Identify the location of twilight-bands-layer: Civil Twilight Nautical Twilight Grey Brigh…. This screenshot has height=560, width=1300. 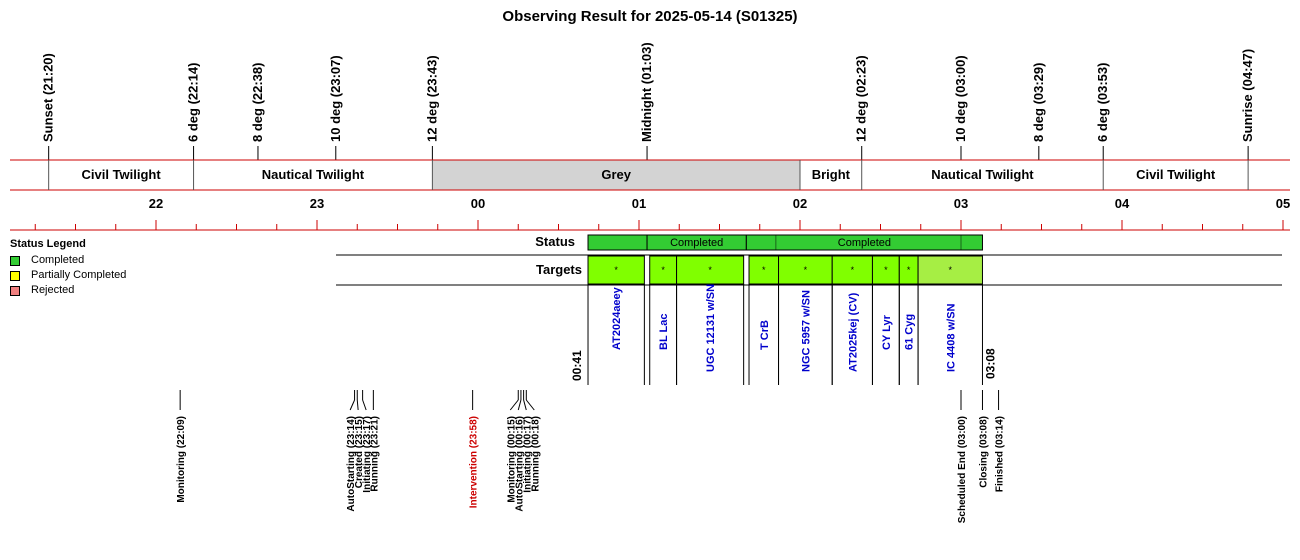
(650, 175).